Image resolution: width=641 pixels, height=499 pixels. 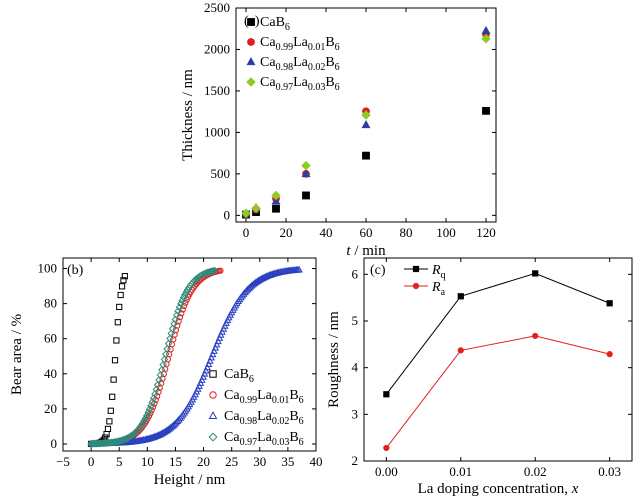 I want to click on x-tick-label: 0.00, so click(x=386, y=471).